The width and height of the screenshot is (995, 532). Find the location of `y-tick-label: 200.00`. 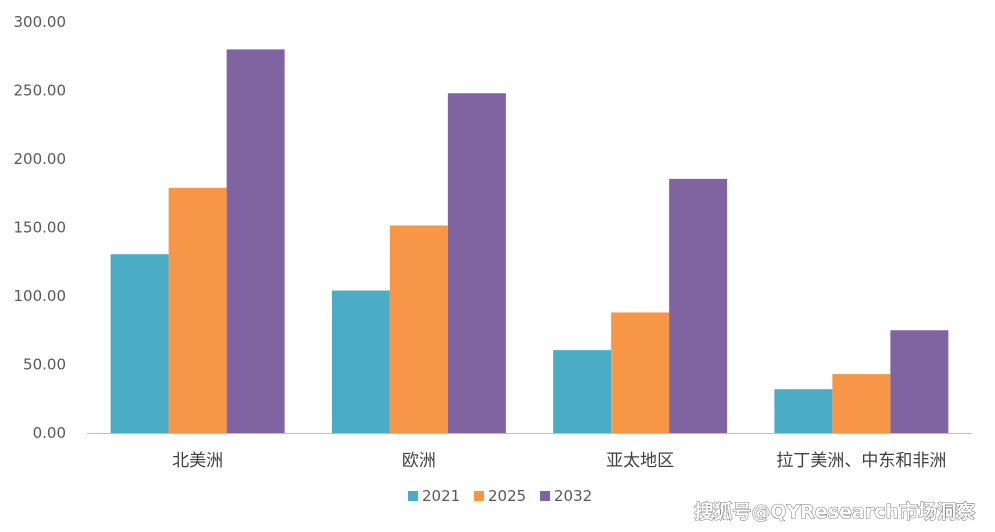

y-tick-label: 200.00 is located at coordinates (40, 159).